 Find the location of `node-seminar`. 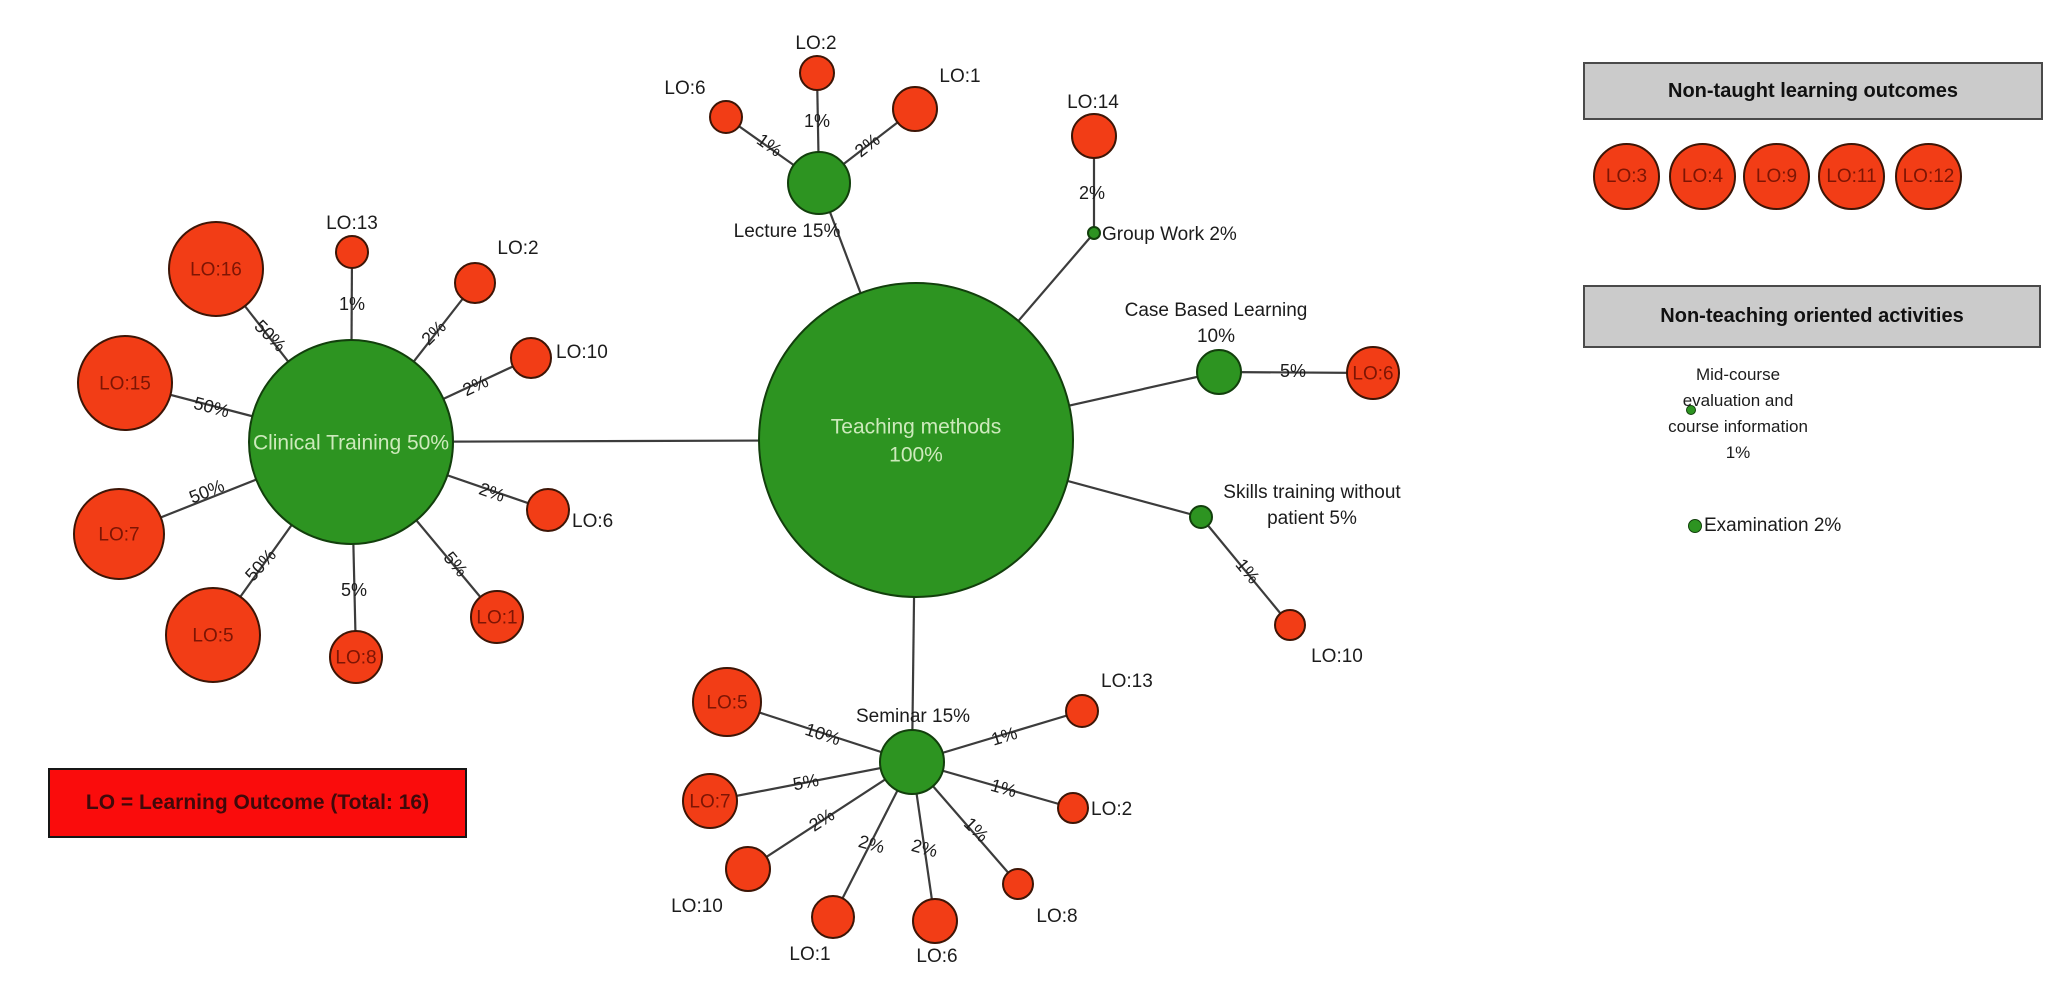

node-seminar is located at coordinates (912, 762).